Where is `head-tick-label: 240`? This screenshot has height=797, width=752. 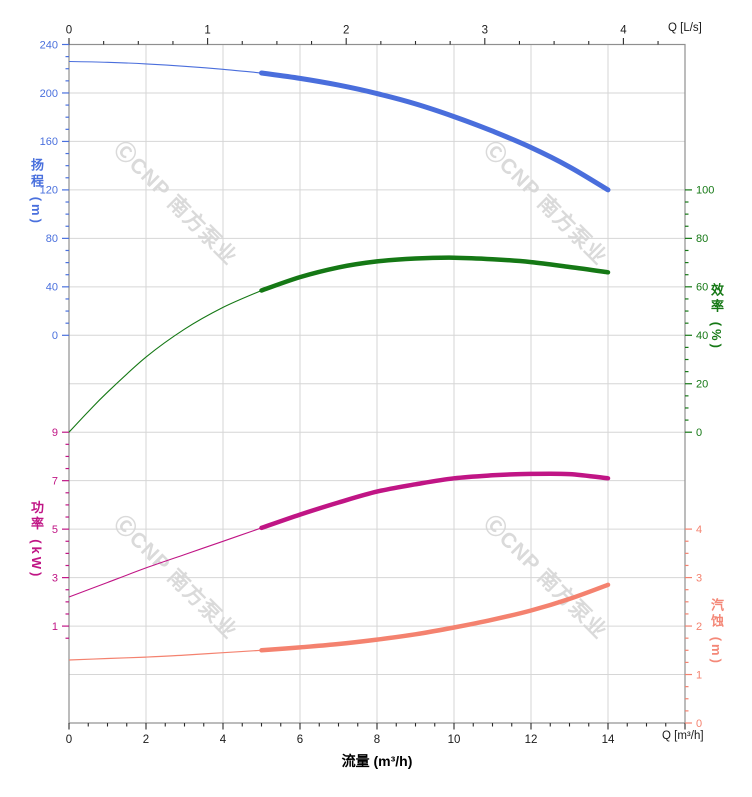 head-tick-label: 240 is located at coordinates (49, 45).